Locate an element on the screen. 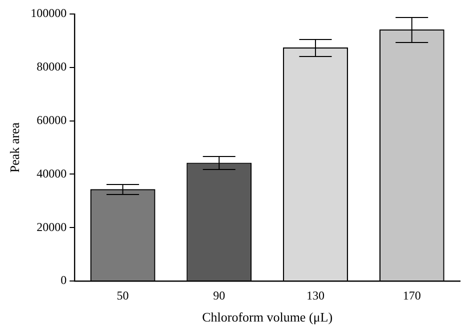 The width and height of the screenshot is (474, 332). x-tick-label: 50 is located at coordinates (122, 295).